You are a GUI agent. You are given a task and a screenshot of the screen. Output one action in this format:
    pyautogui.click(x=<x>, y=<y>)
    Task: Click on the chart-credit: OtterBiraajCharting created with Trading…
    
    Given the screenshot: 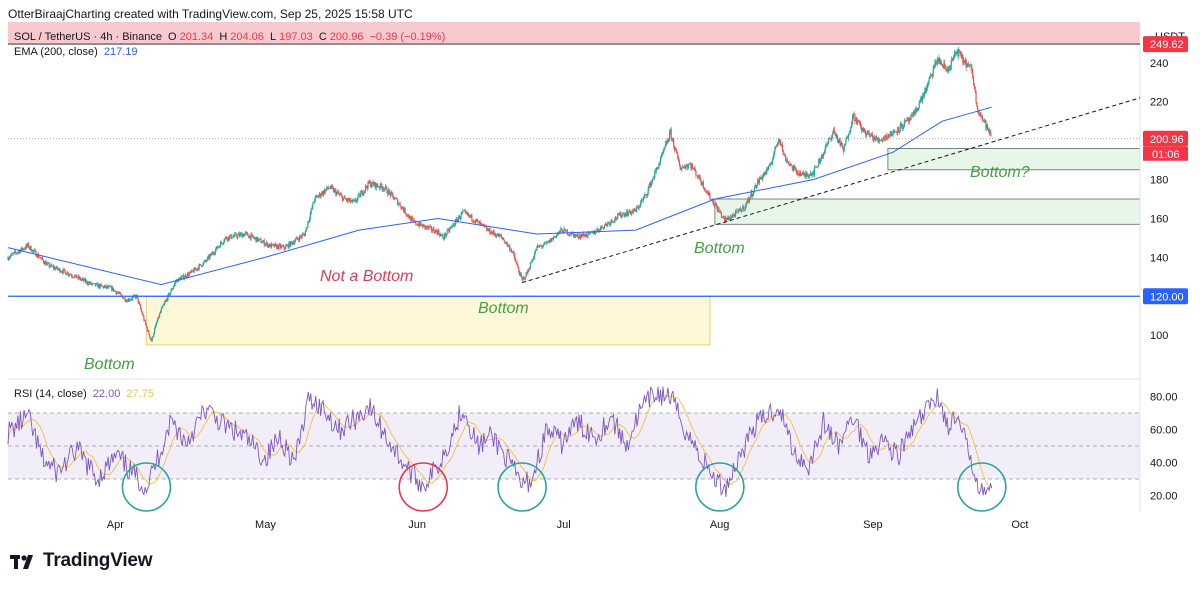 What is the action you would take?
    pyautogui.click(x=210, y=14)
    